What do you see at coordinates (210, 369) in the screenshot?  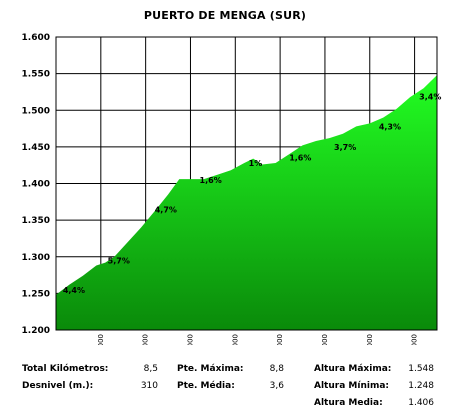 I see `pte-max-label: Pte. Máxima:` at bounding box center [210, 369].